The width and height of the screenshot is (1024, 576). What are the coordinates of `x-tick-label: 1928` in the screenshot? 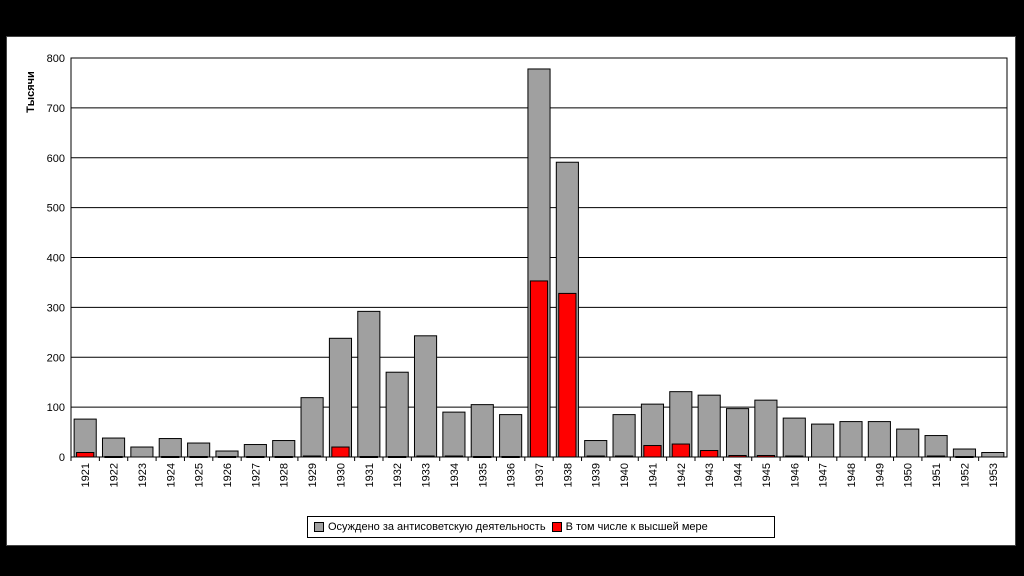 It's located at (285, 475).